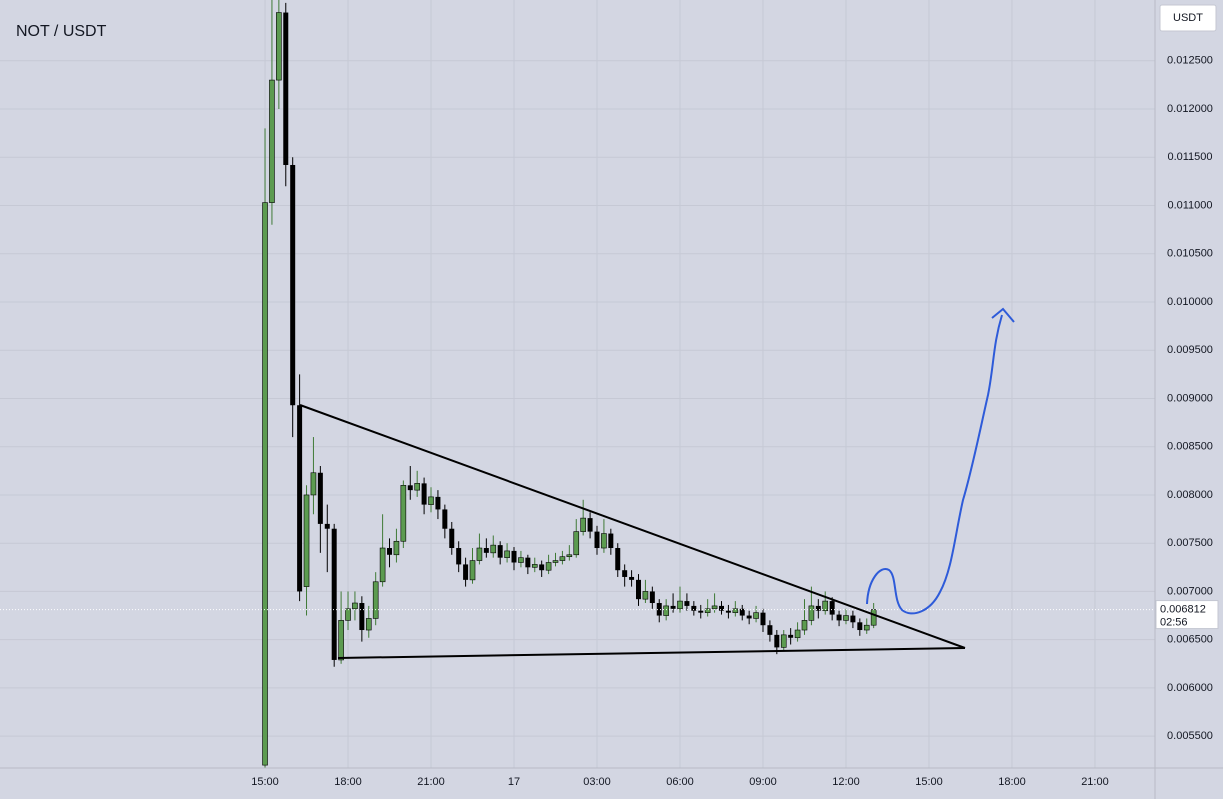  Describe the element at coordinates (1190, 447) in the screenshot. I see `y-tick-label: 0.008500` at that location.